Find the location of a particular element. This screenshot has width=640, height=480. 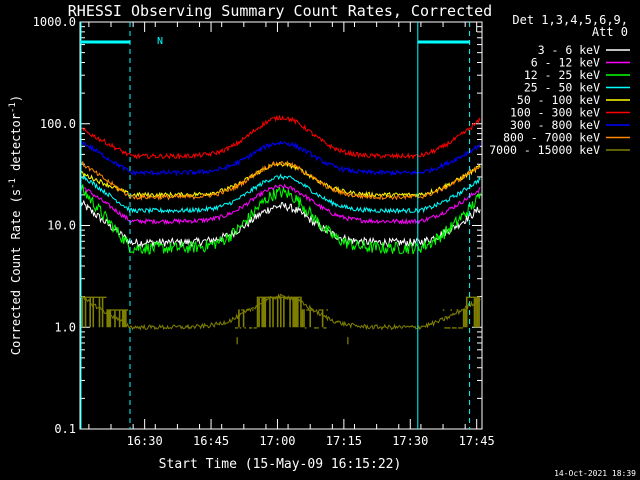

legend-label-2: 12 - 25 keV is located at coordinates (562, 75).